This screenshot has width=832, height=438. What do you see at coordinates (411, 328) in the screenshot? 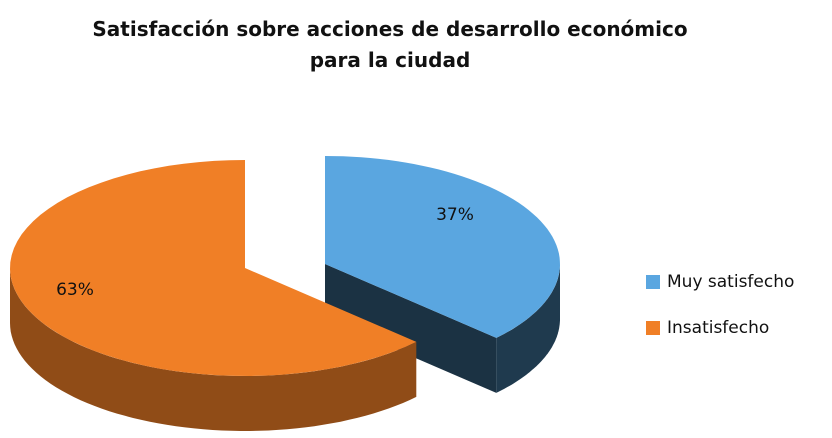
I see `slice-side` at bounding box center [411, 328].